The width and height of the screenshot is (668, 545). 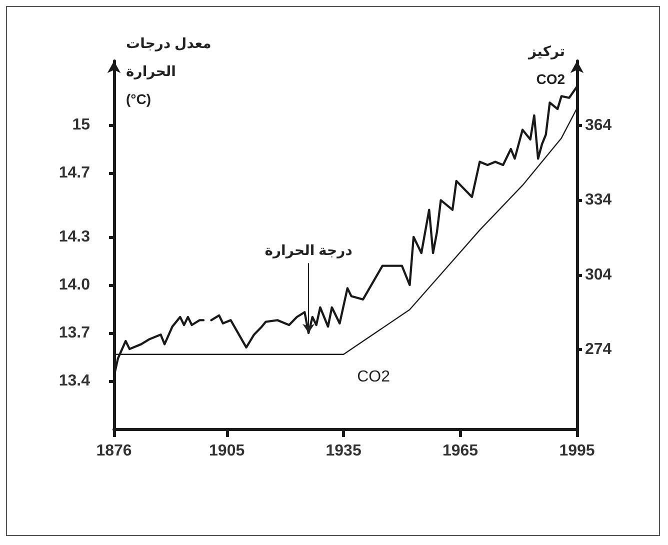 I want to click on y-tick-label: 14.7, so click(x=74, y=173).